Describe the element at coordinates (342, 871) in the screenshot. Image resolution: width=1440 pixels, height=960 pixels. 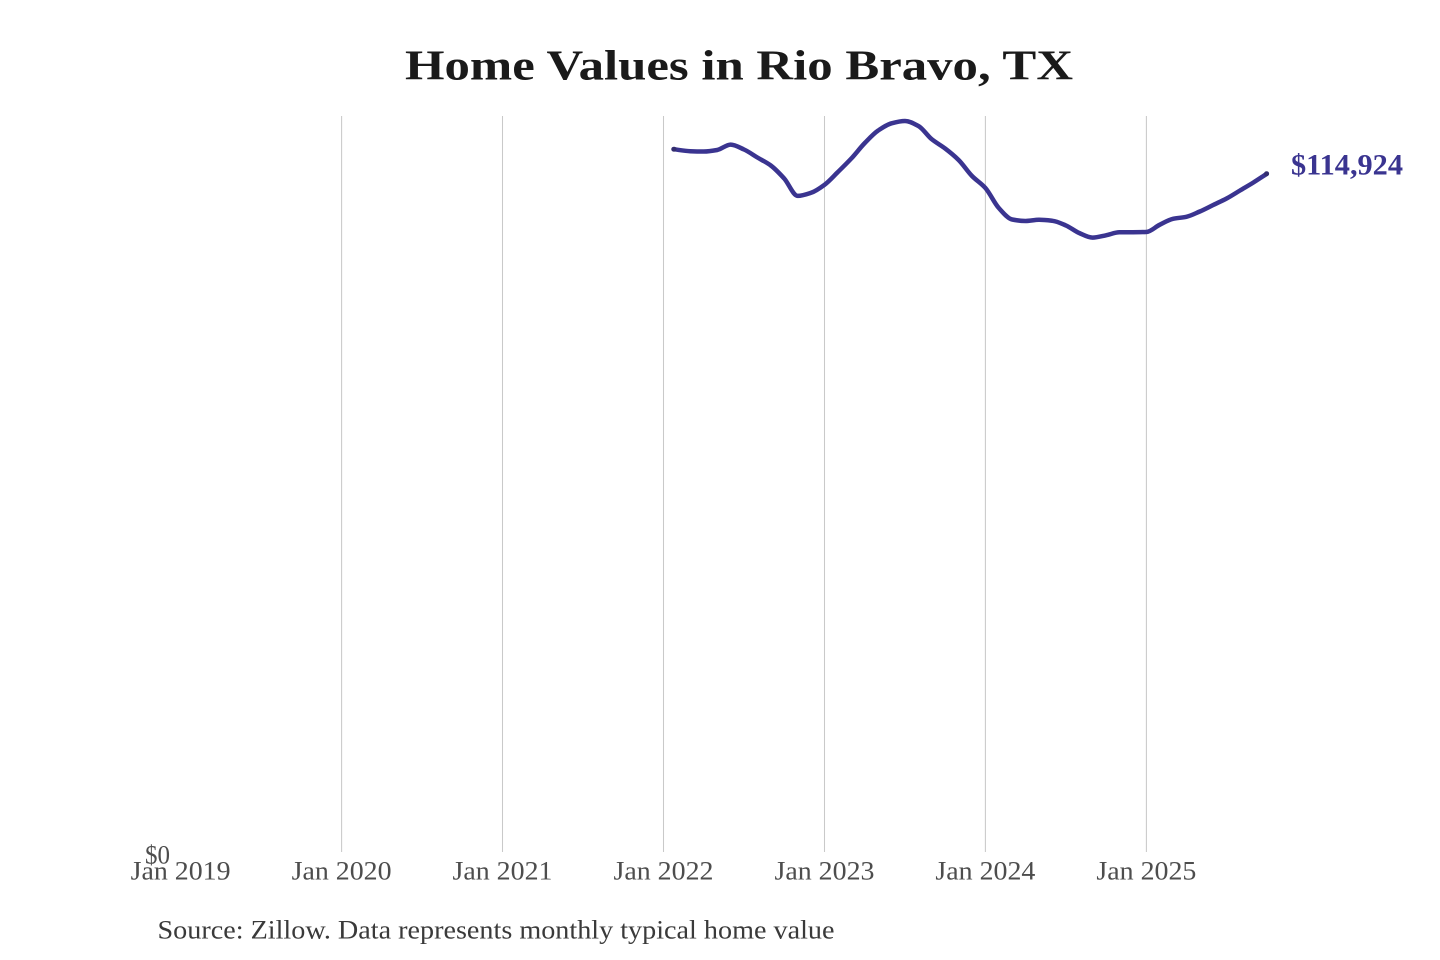
I see `svg-text: Jan 2020` at that location.